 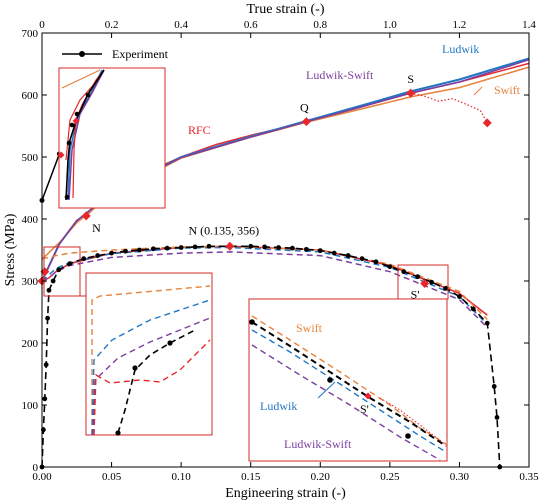 What do you see at coordinates (460, 25) in the screenshot?
I see `x-top-tick-label: 1.2` at bounding box center [460, 25].